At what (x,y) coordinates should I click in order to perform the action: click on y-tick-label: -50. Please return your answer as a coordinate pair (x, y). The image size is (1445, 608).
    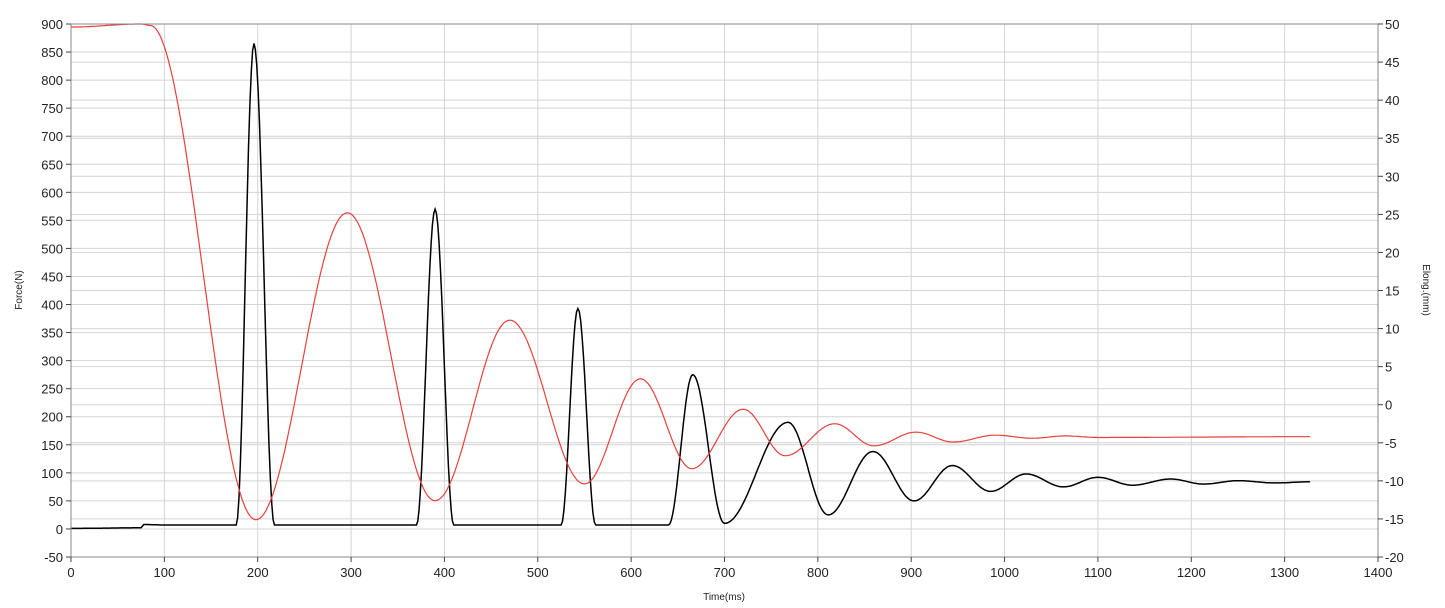
    Looking at the image, I should click on (53, 557).